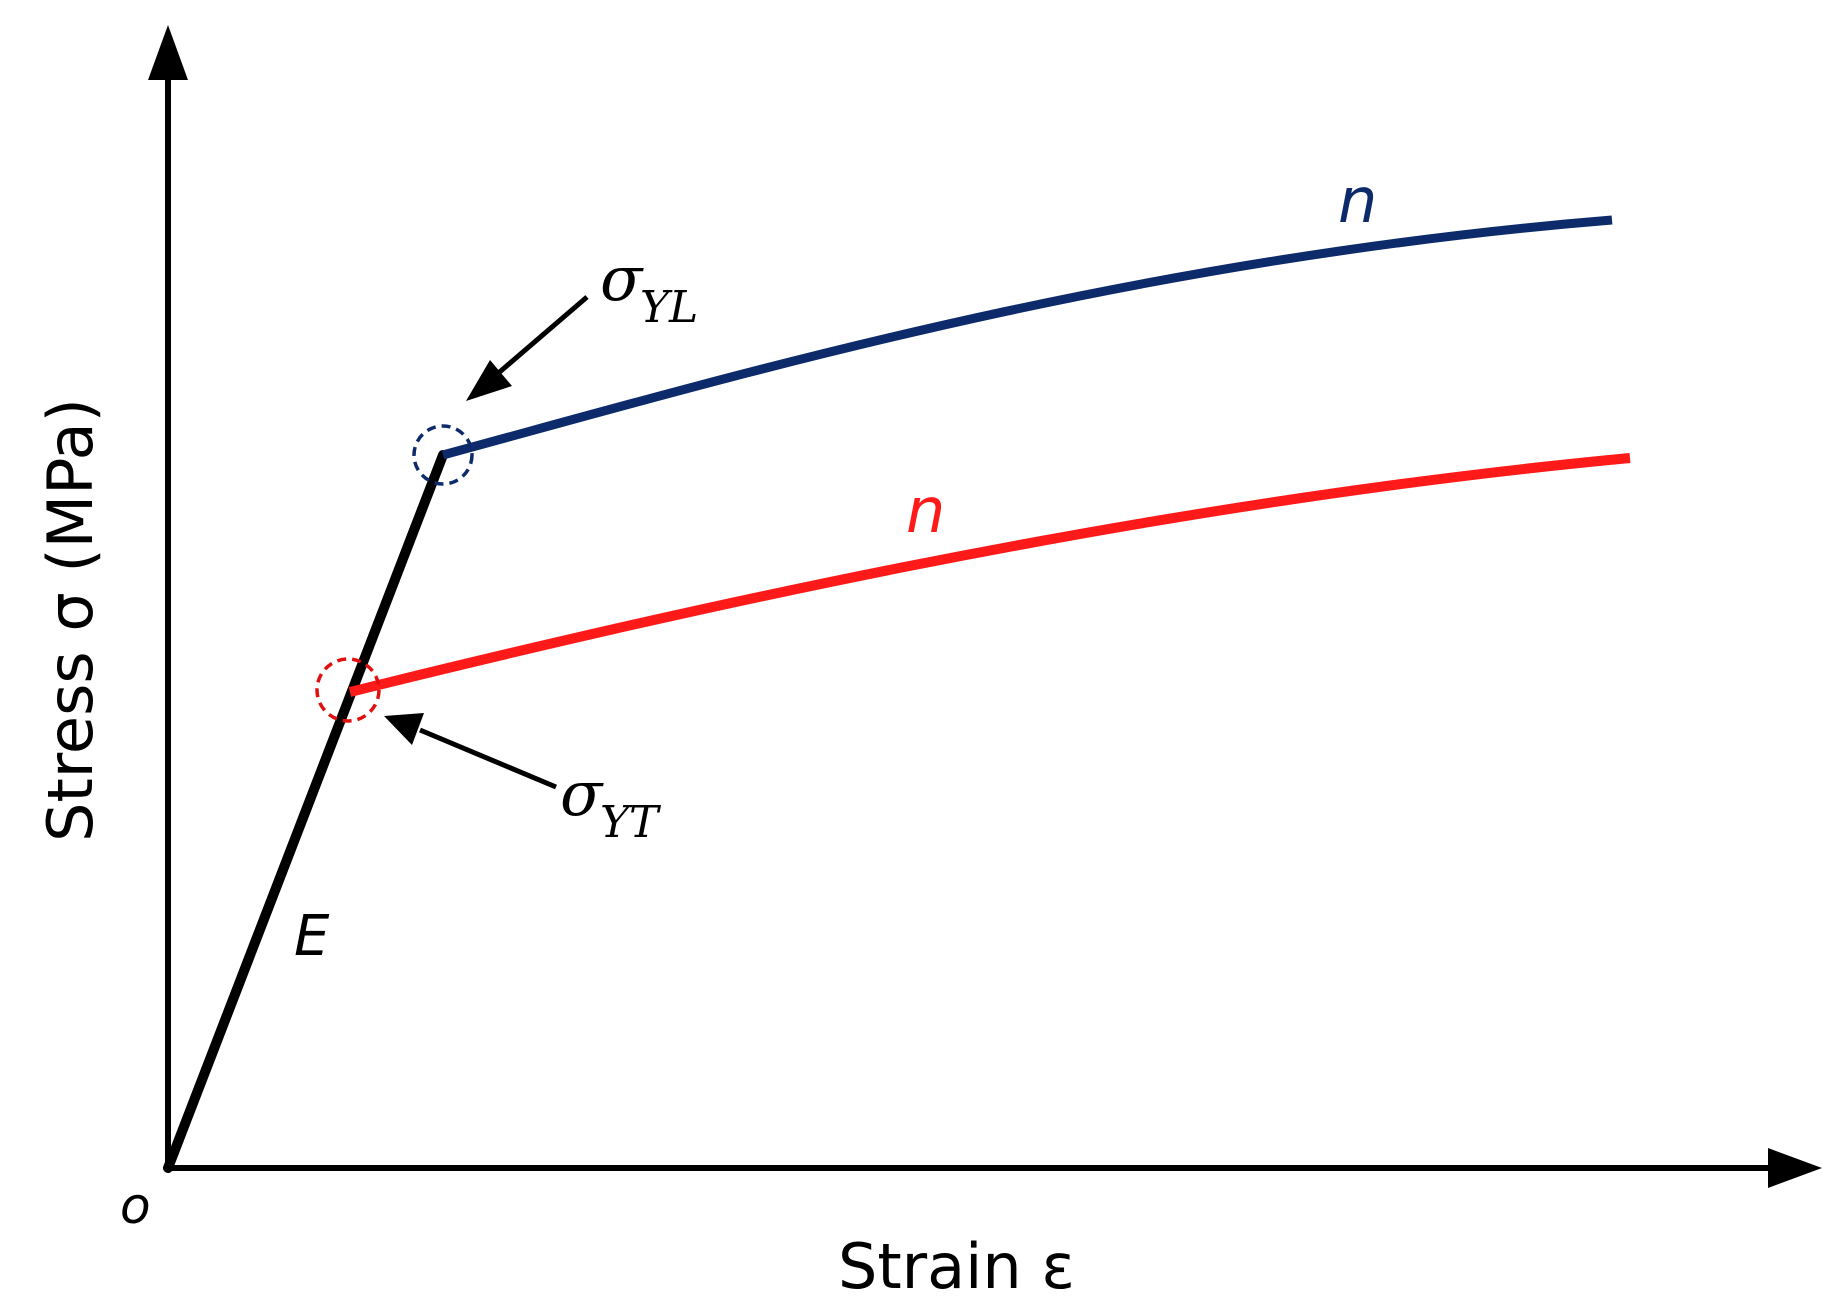  Describe the element at coordinates (312, 936) in the screenshot. I see `modulus-label: E` at that location.